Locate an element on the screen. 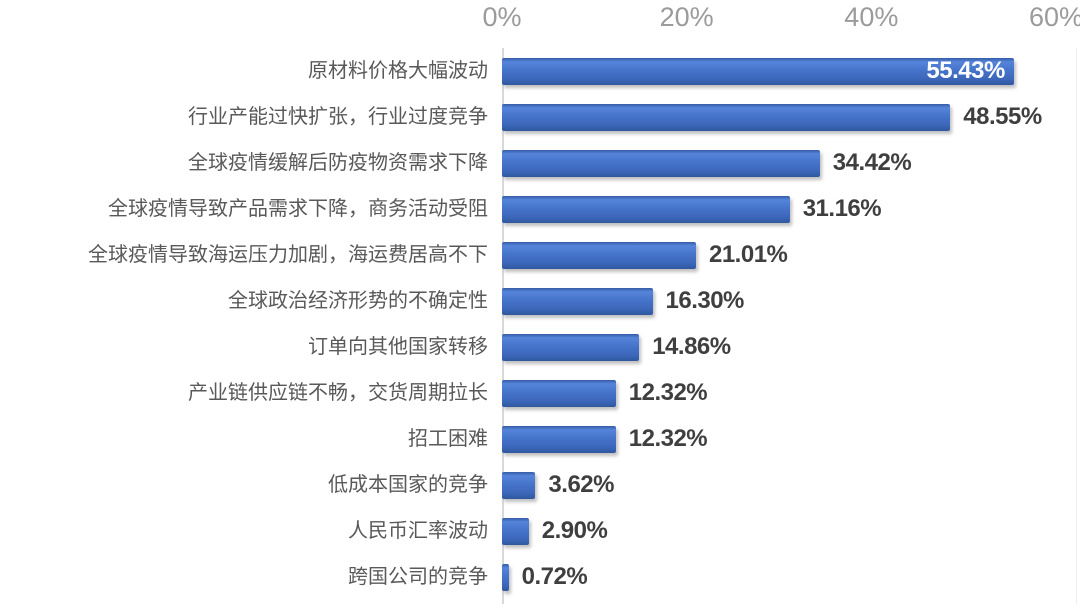  bar-track: 48.55% is located at coordinates (791, 117).